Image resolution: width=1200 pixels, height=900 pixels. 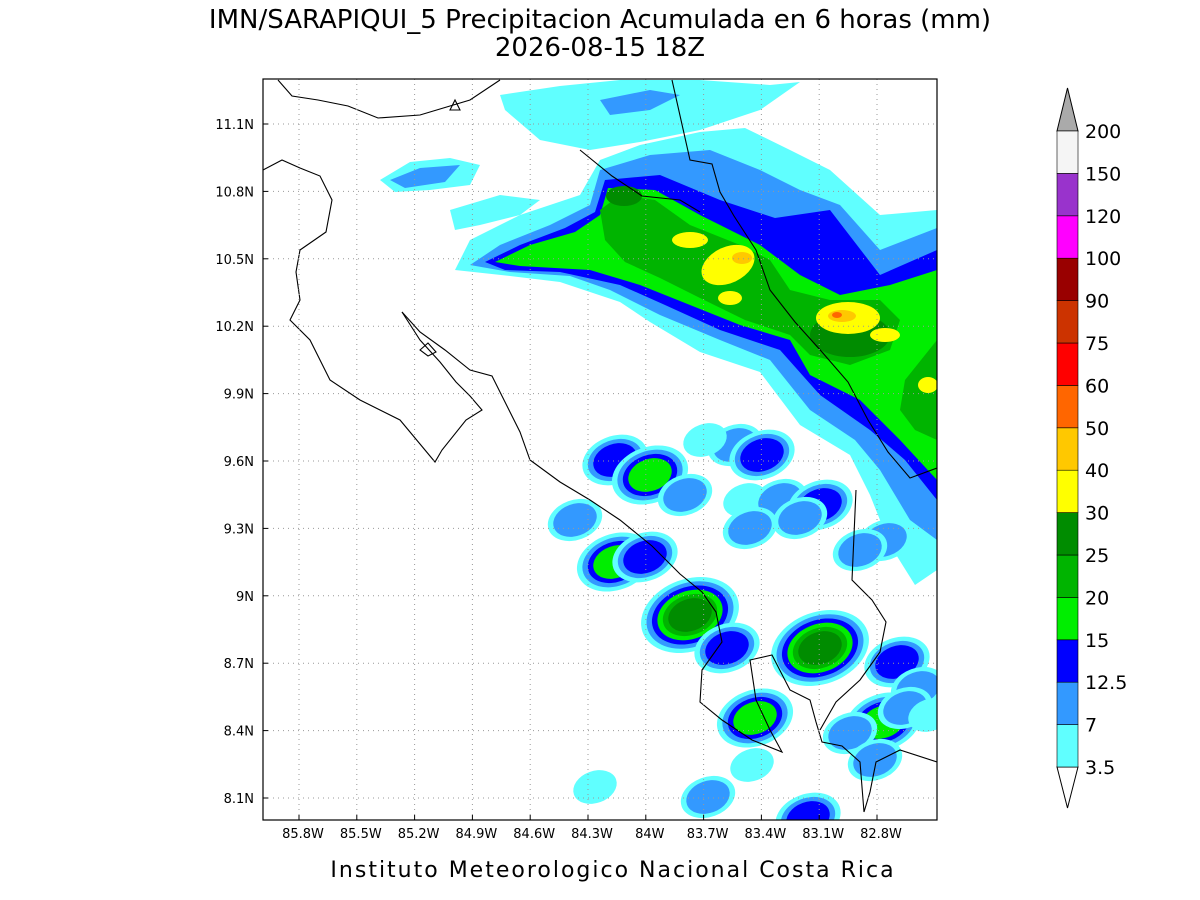 I want to click on colorbar: 3.5 7 12.5 15 20 25 30 40 50 60 75 90 100 120 150 200, so click(x=1091, y=448).